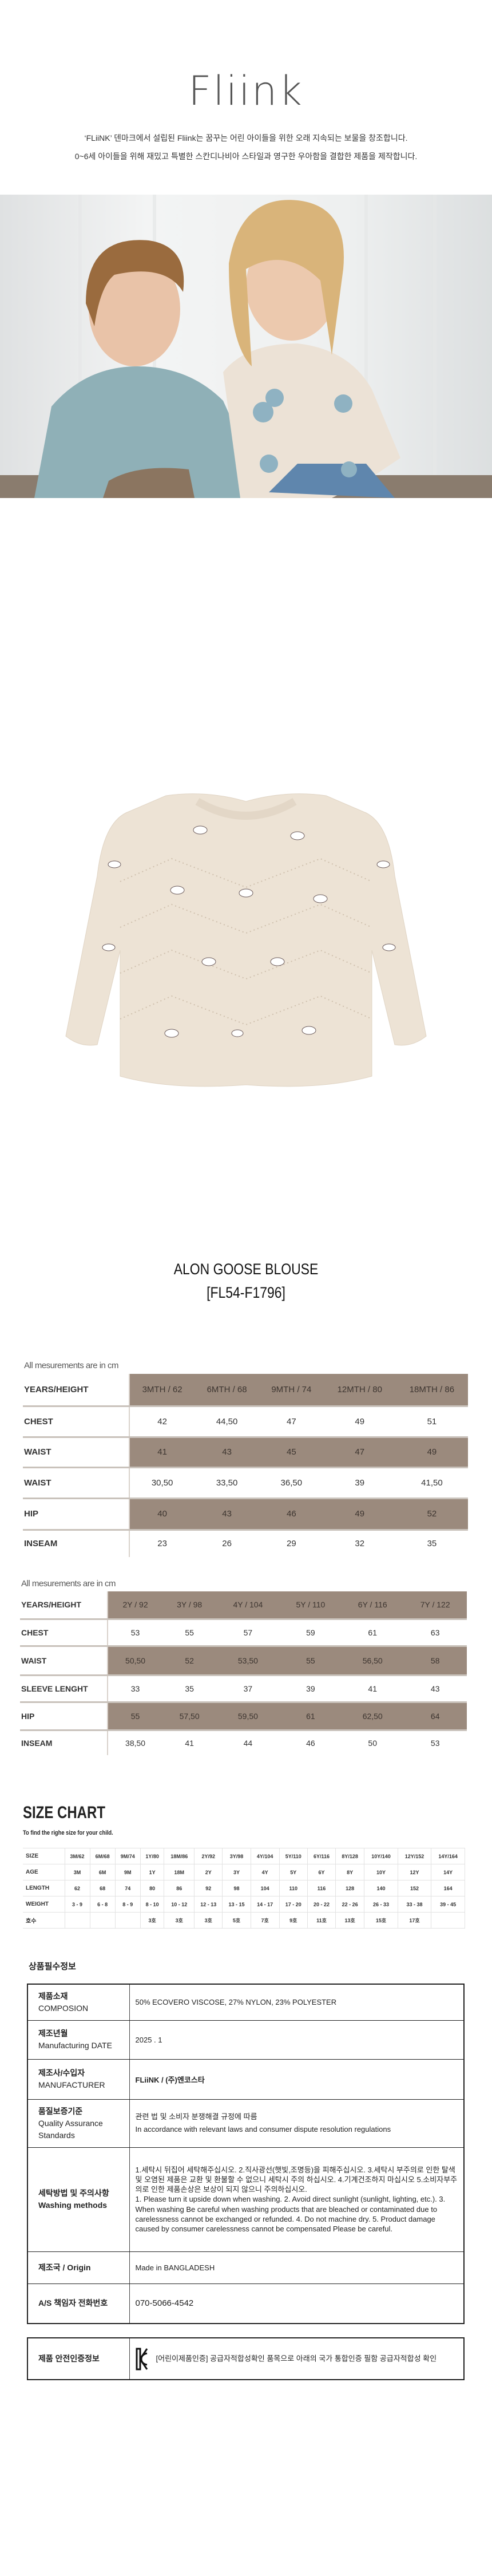  What do you see at coordinates (359, 1390) in the screenshot?
I see `col-header: 12MTH / 80` at bounding box center [359, 1390].